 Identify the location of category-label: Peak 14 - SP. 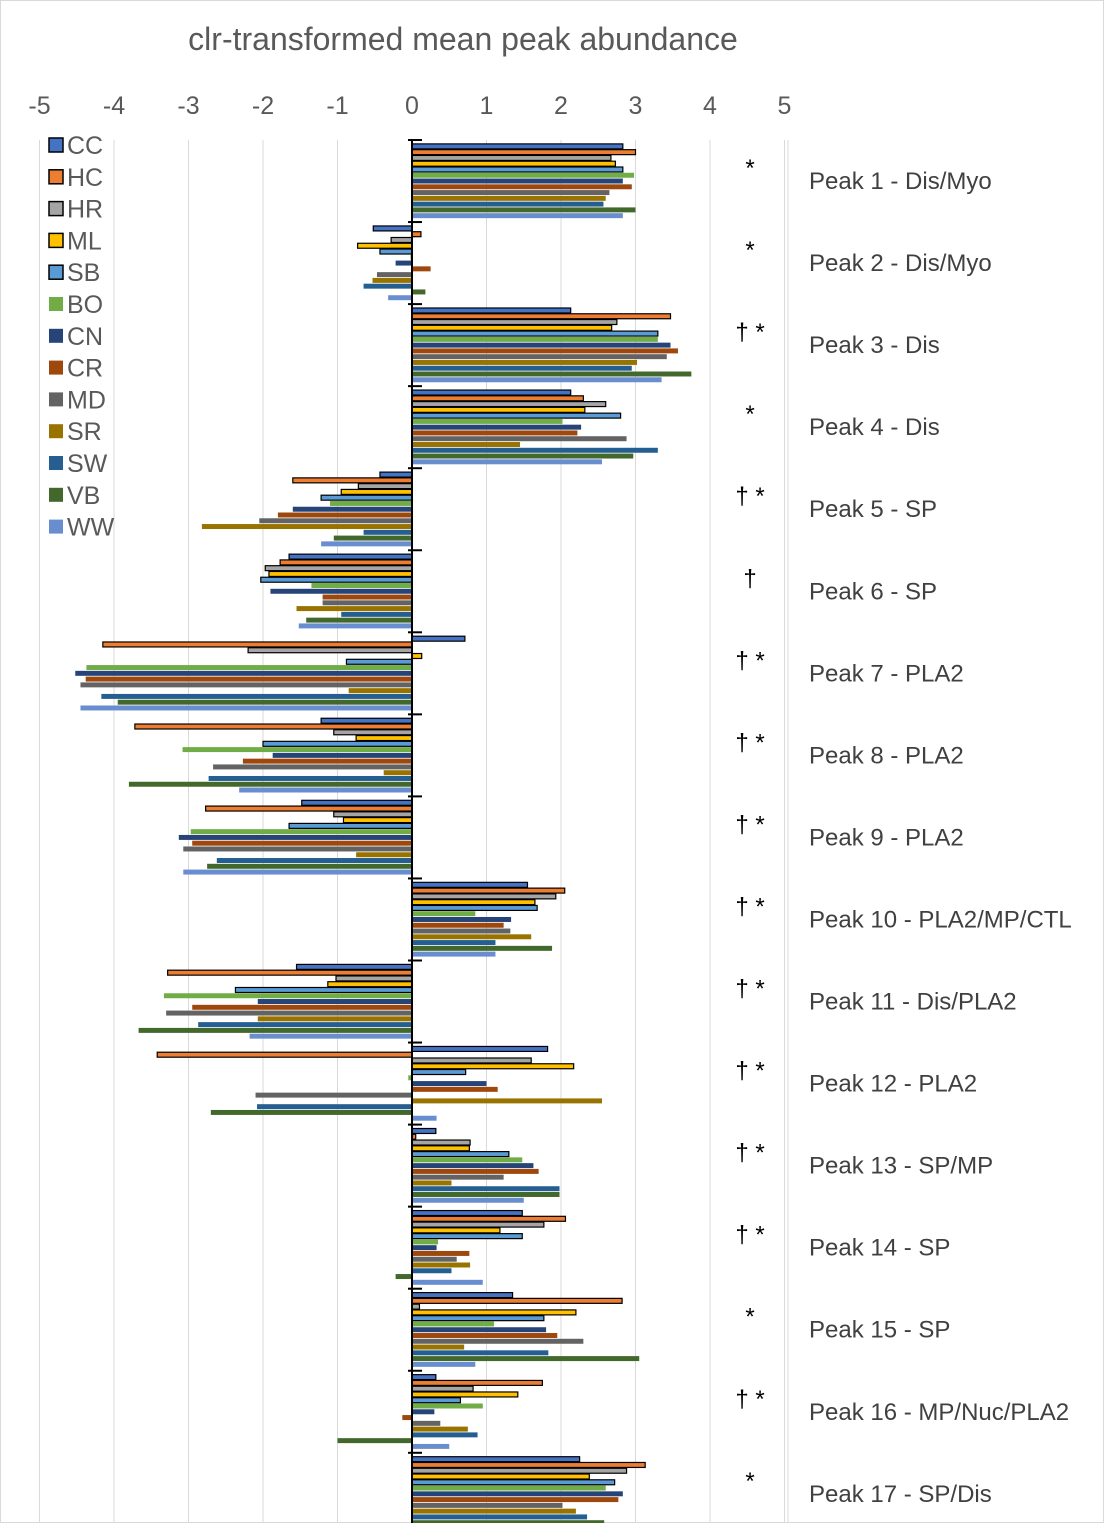
(879, 1248).